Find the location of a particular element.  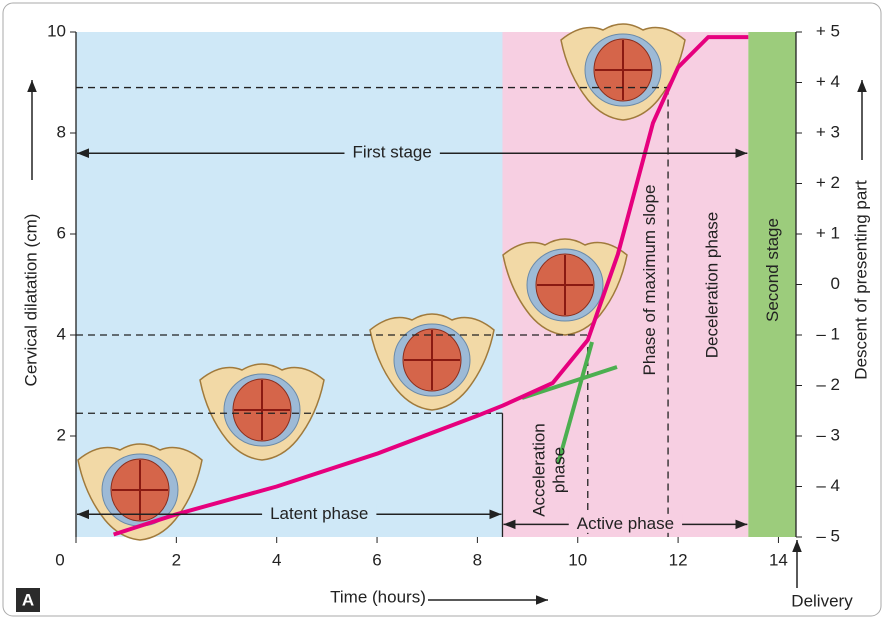

phase-label: Deceleration phase is located at coordinates (712, 285).